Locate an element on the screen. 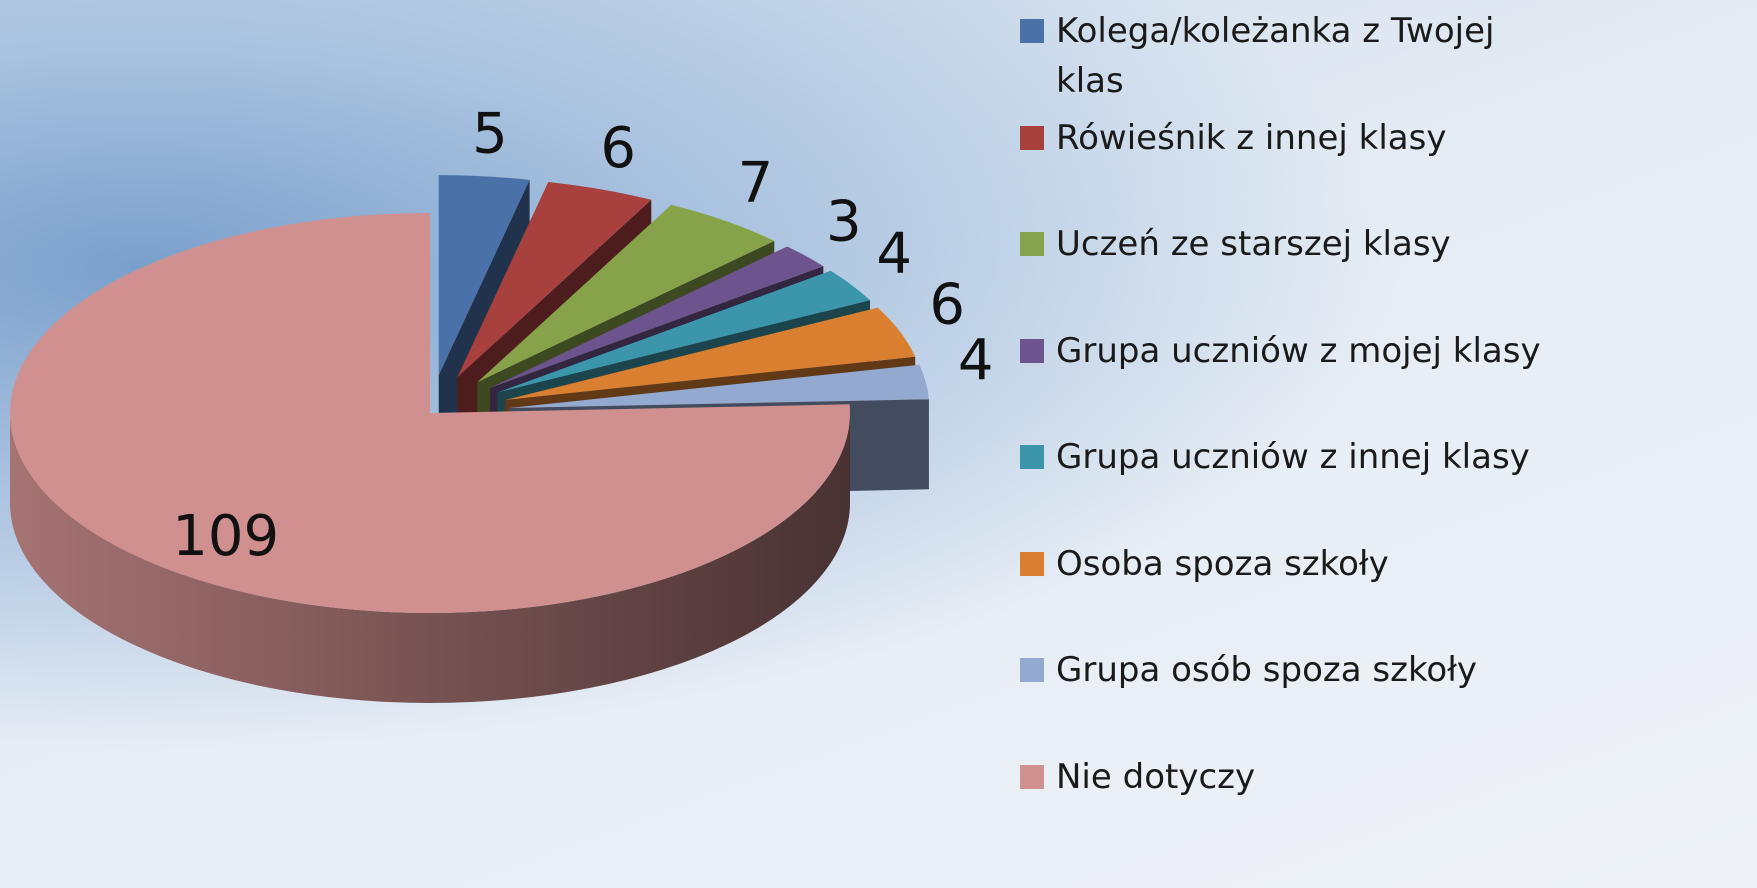 The height and width of the screenshot is (888, 1757). legend-item: Nie dotyczy is located at coordinates (1288, 777).